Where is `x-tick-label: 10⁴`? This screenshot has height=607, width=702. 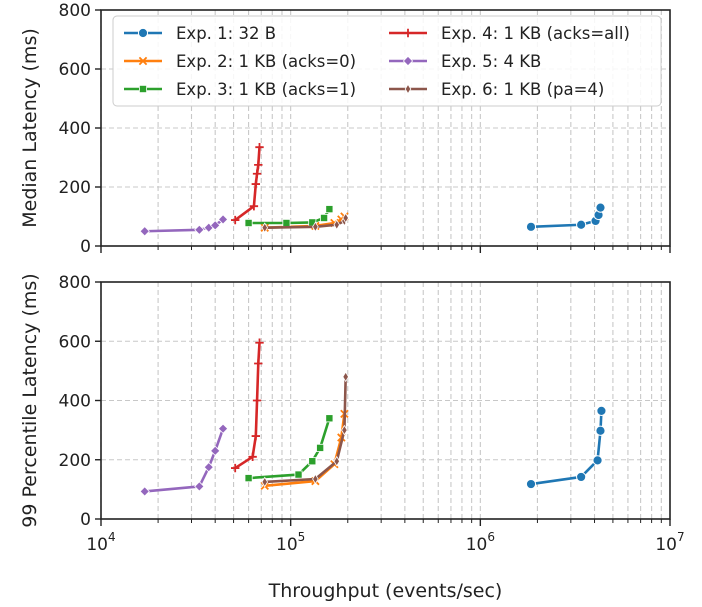
x-tick-label: 10⁴ is located at coordinates (100, 542).